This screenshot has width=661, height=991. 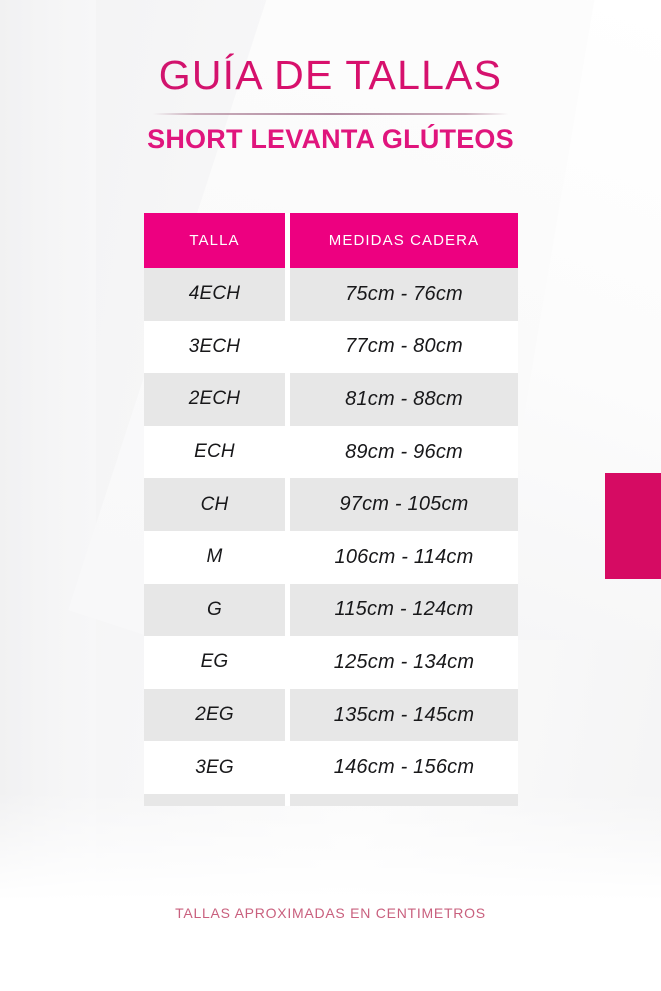 I want to click on poster-footer: TALLAS APROXIMADAS EN CENTIMETROS, so click(x=330, y=913).